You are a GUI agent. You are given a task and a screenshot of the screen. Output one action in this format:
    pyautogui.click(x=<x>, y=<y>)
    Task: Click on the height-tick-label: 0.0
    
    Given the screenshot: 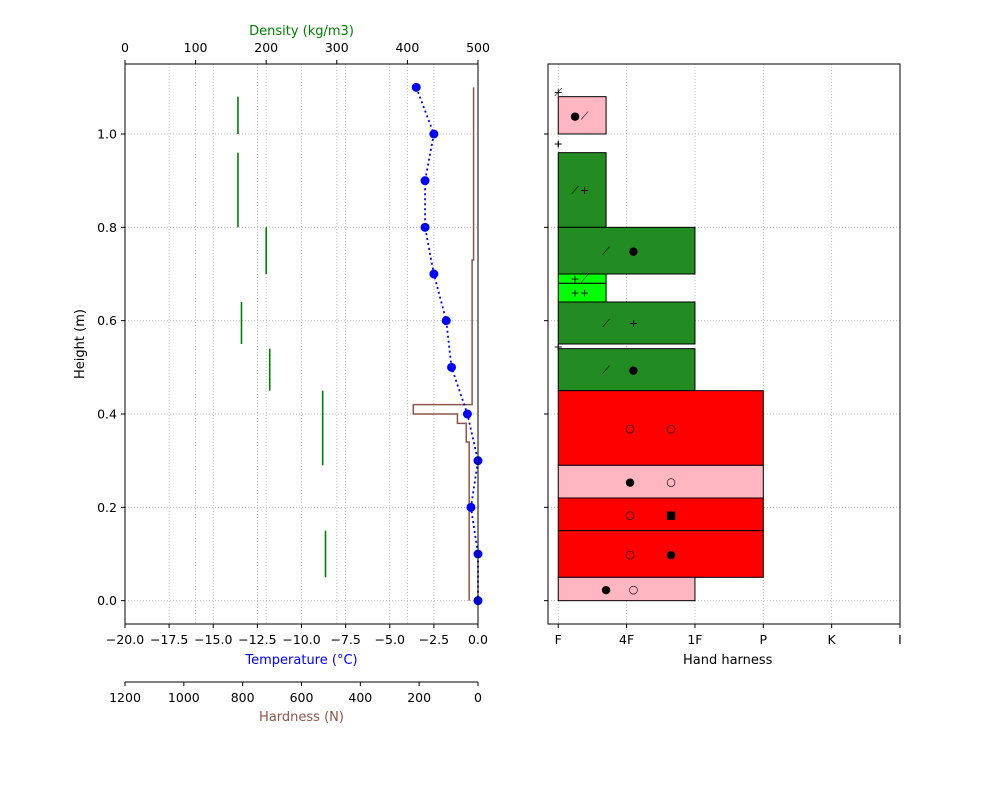 What is the action you would take?
    pyautogui.click(x=107, y=600)
    